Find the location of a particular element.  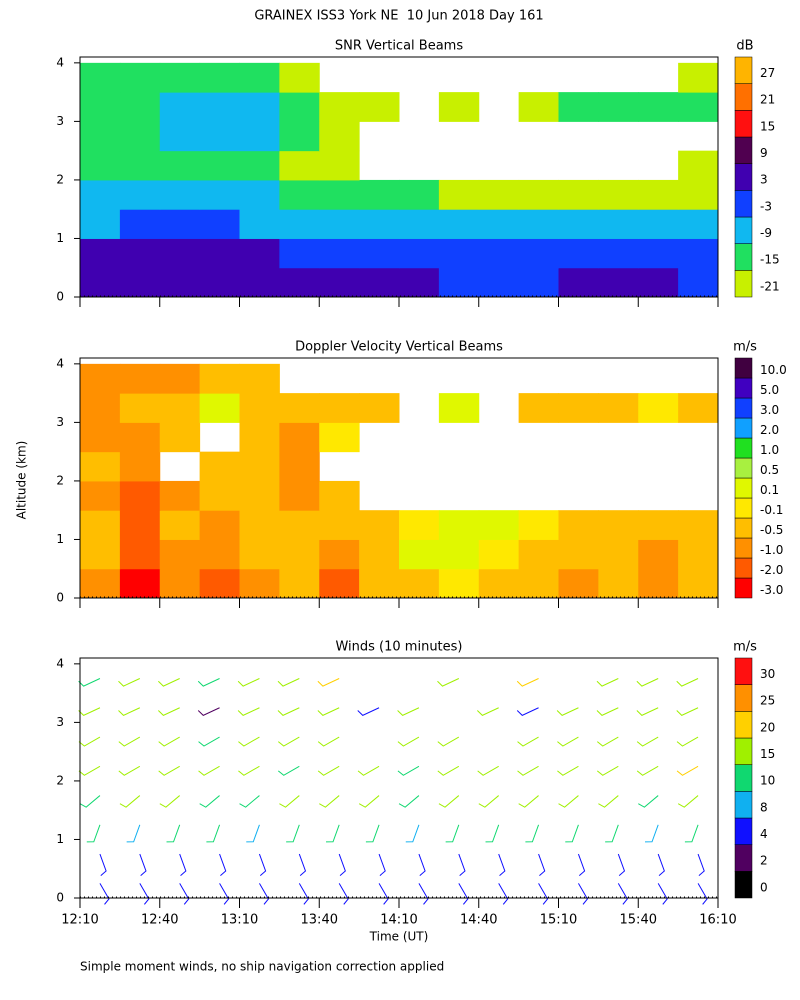

colorbar-label: 3.0 is located at coordinates (769, 410).